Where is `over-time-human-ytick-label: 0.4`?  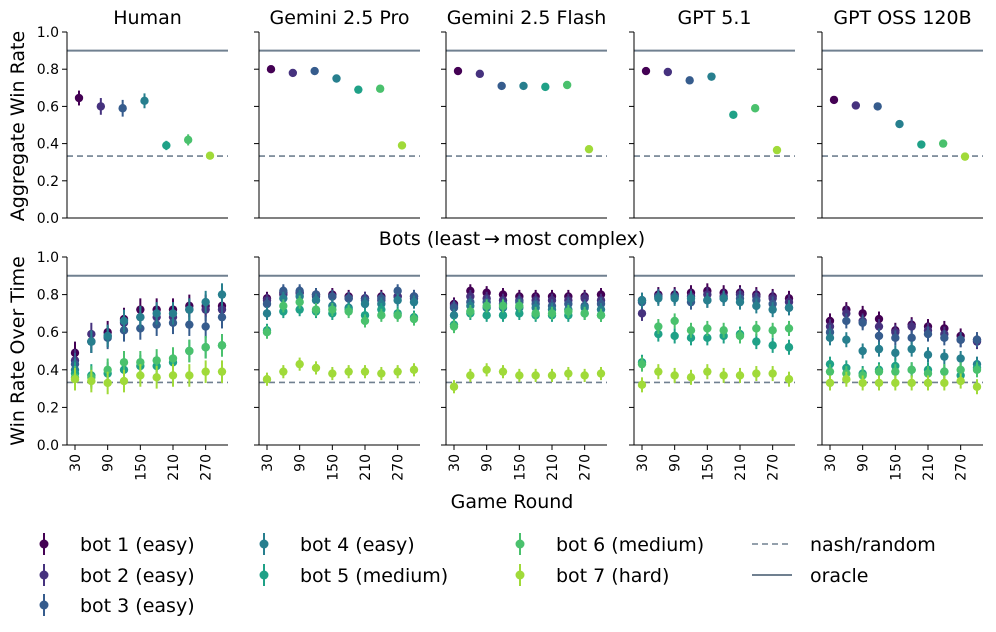 over-time-human-ytick-label: 0.4 is located at coordinates (48, 371).